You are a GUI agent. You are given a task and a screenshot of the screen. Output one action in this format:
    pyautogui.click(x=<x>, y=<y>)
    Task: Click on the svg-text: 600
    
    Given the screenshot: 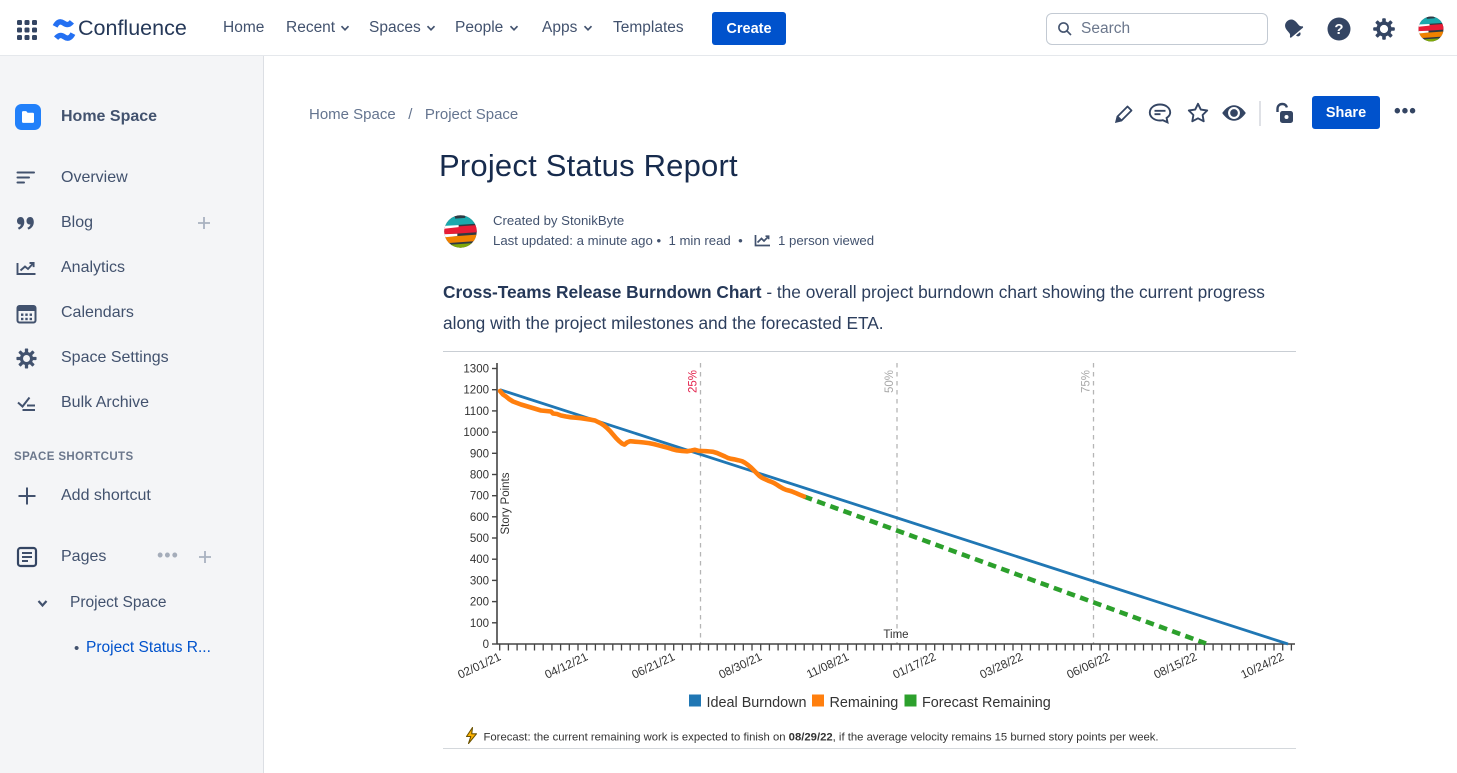 What is the action you would take?
    pyautogui.click(x=479, y=518)
    